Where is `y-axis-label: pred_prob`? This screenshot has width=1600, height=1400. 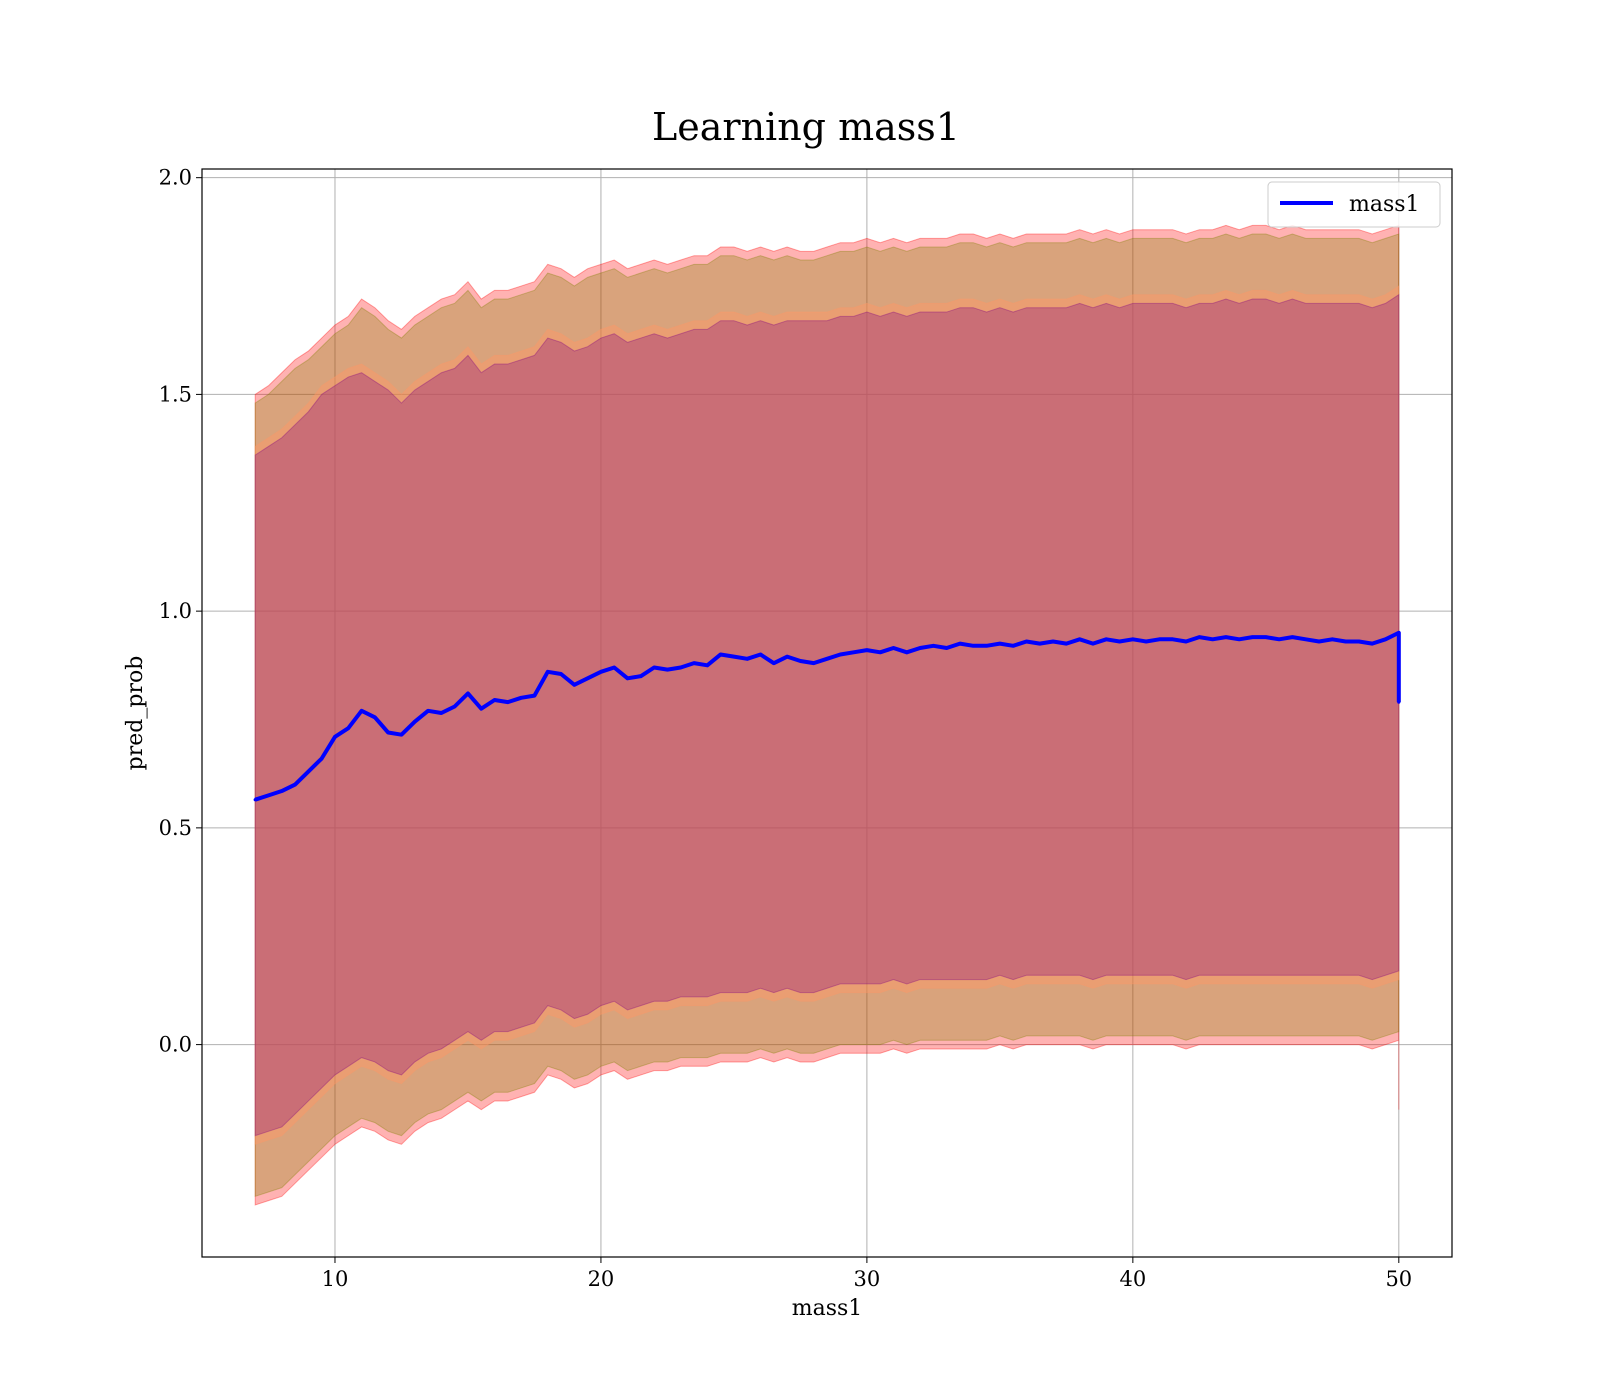
y-axis-label: pred_prob is located at coordinates (135, 713).